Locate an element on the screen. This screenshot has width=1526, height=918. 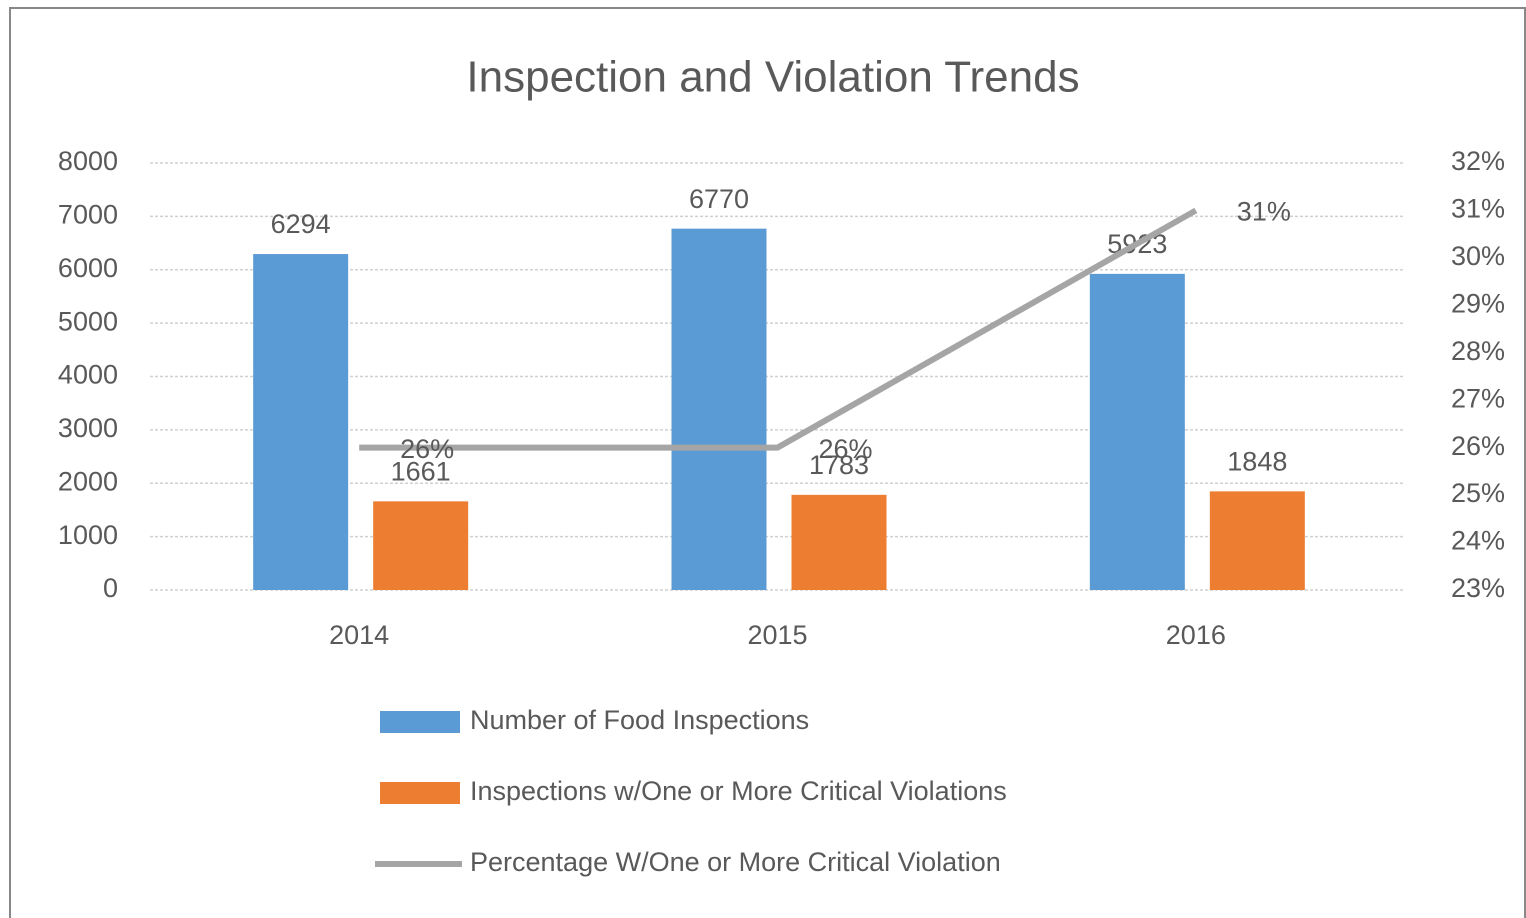
y2-tick-label: 25% is located at coordinates (1478, 493).